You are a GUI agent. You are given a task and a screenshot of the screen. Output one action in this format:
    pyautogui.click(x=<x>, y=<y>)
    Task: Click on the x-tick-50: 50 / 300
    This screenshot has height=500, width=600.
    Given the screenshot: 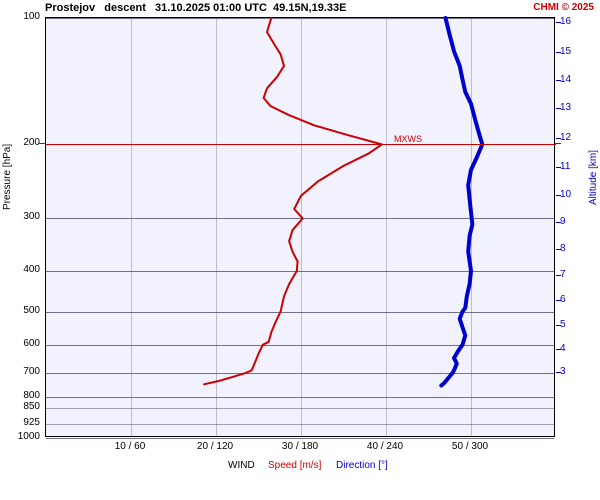 What is the action you would take?
    pyautogui.click(x=470, y=446)
    